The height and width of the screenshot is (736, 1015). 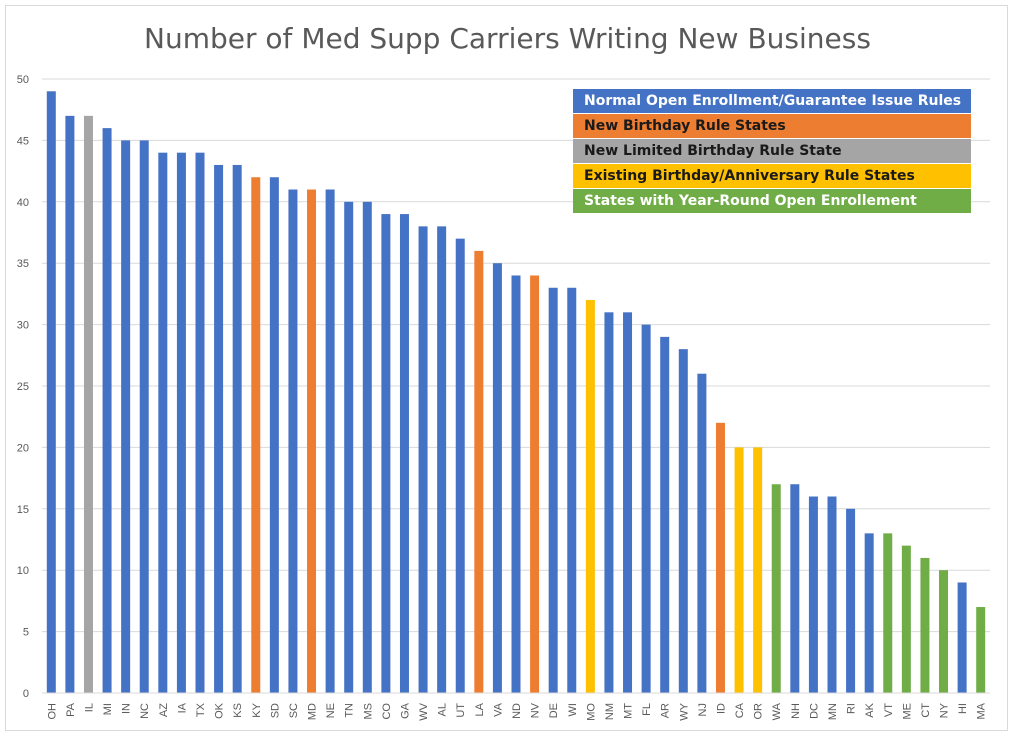 I want to click on x-tick-label: NE, so click(x=331, y=710).